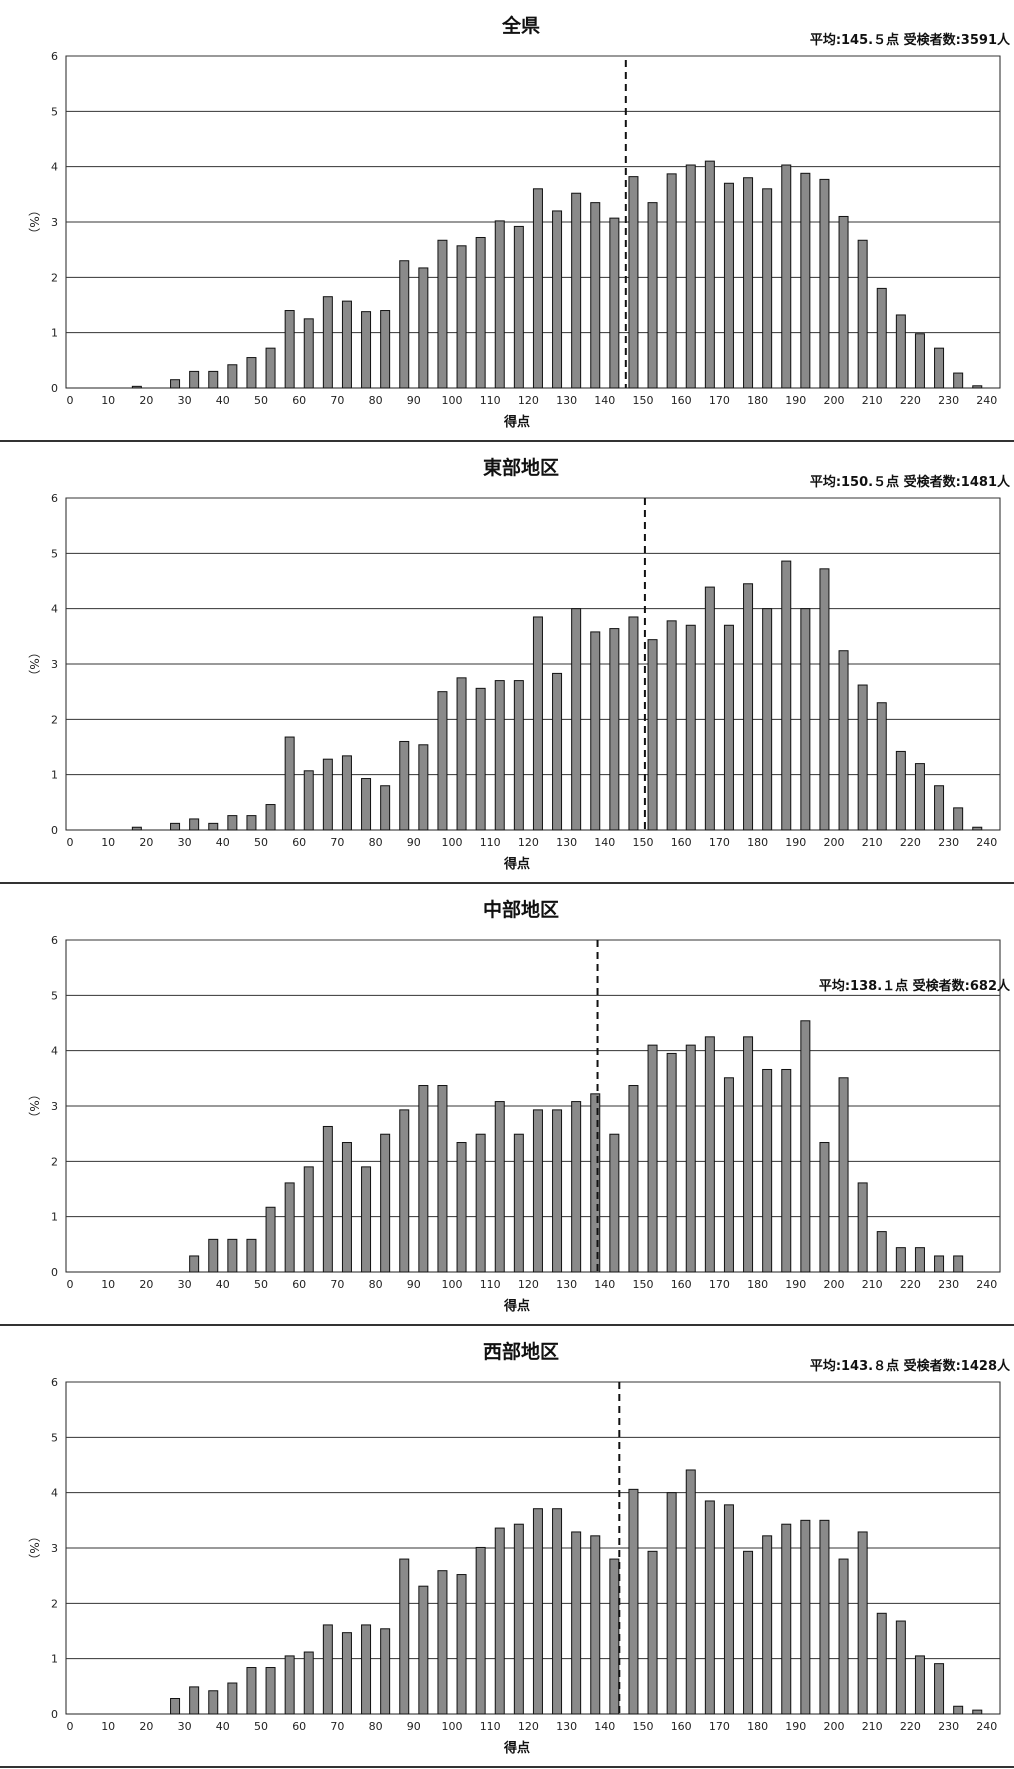  Describe the element at coordinates (604, 842) in the screenshot. I see `x-tick-label: 140` at that location.